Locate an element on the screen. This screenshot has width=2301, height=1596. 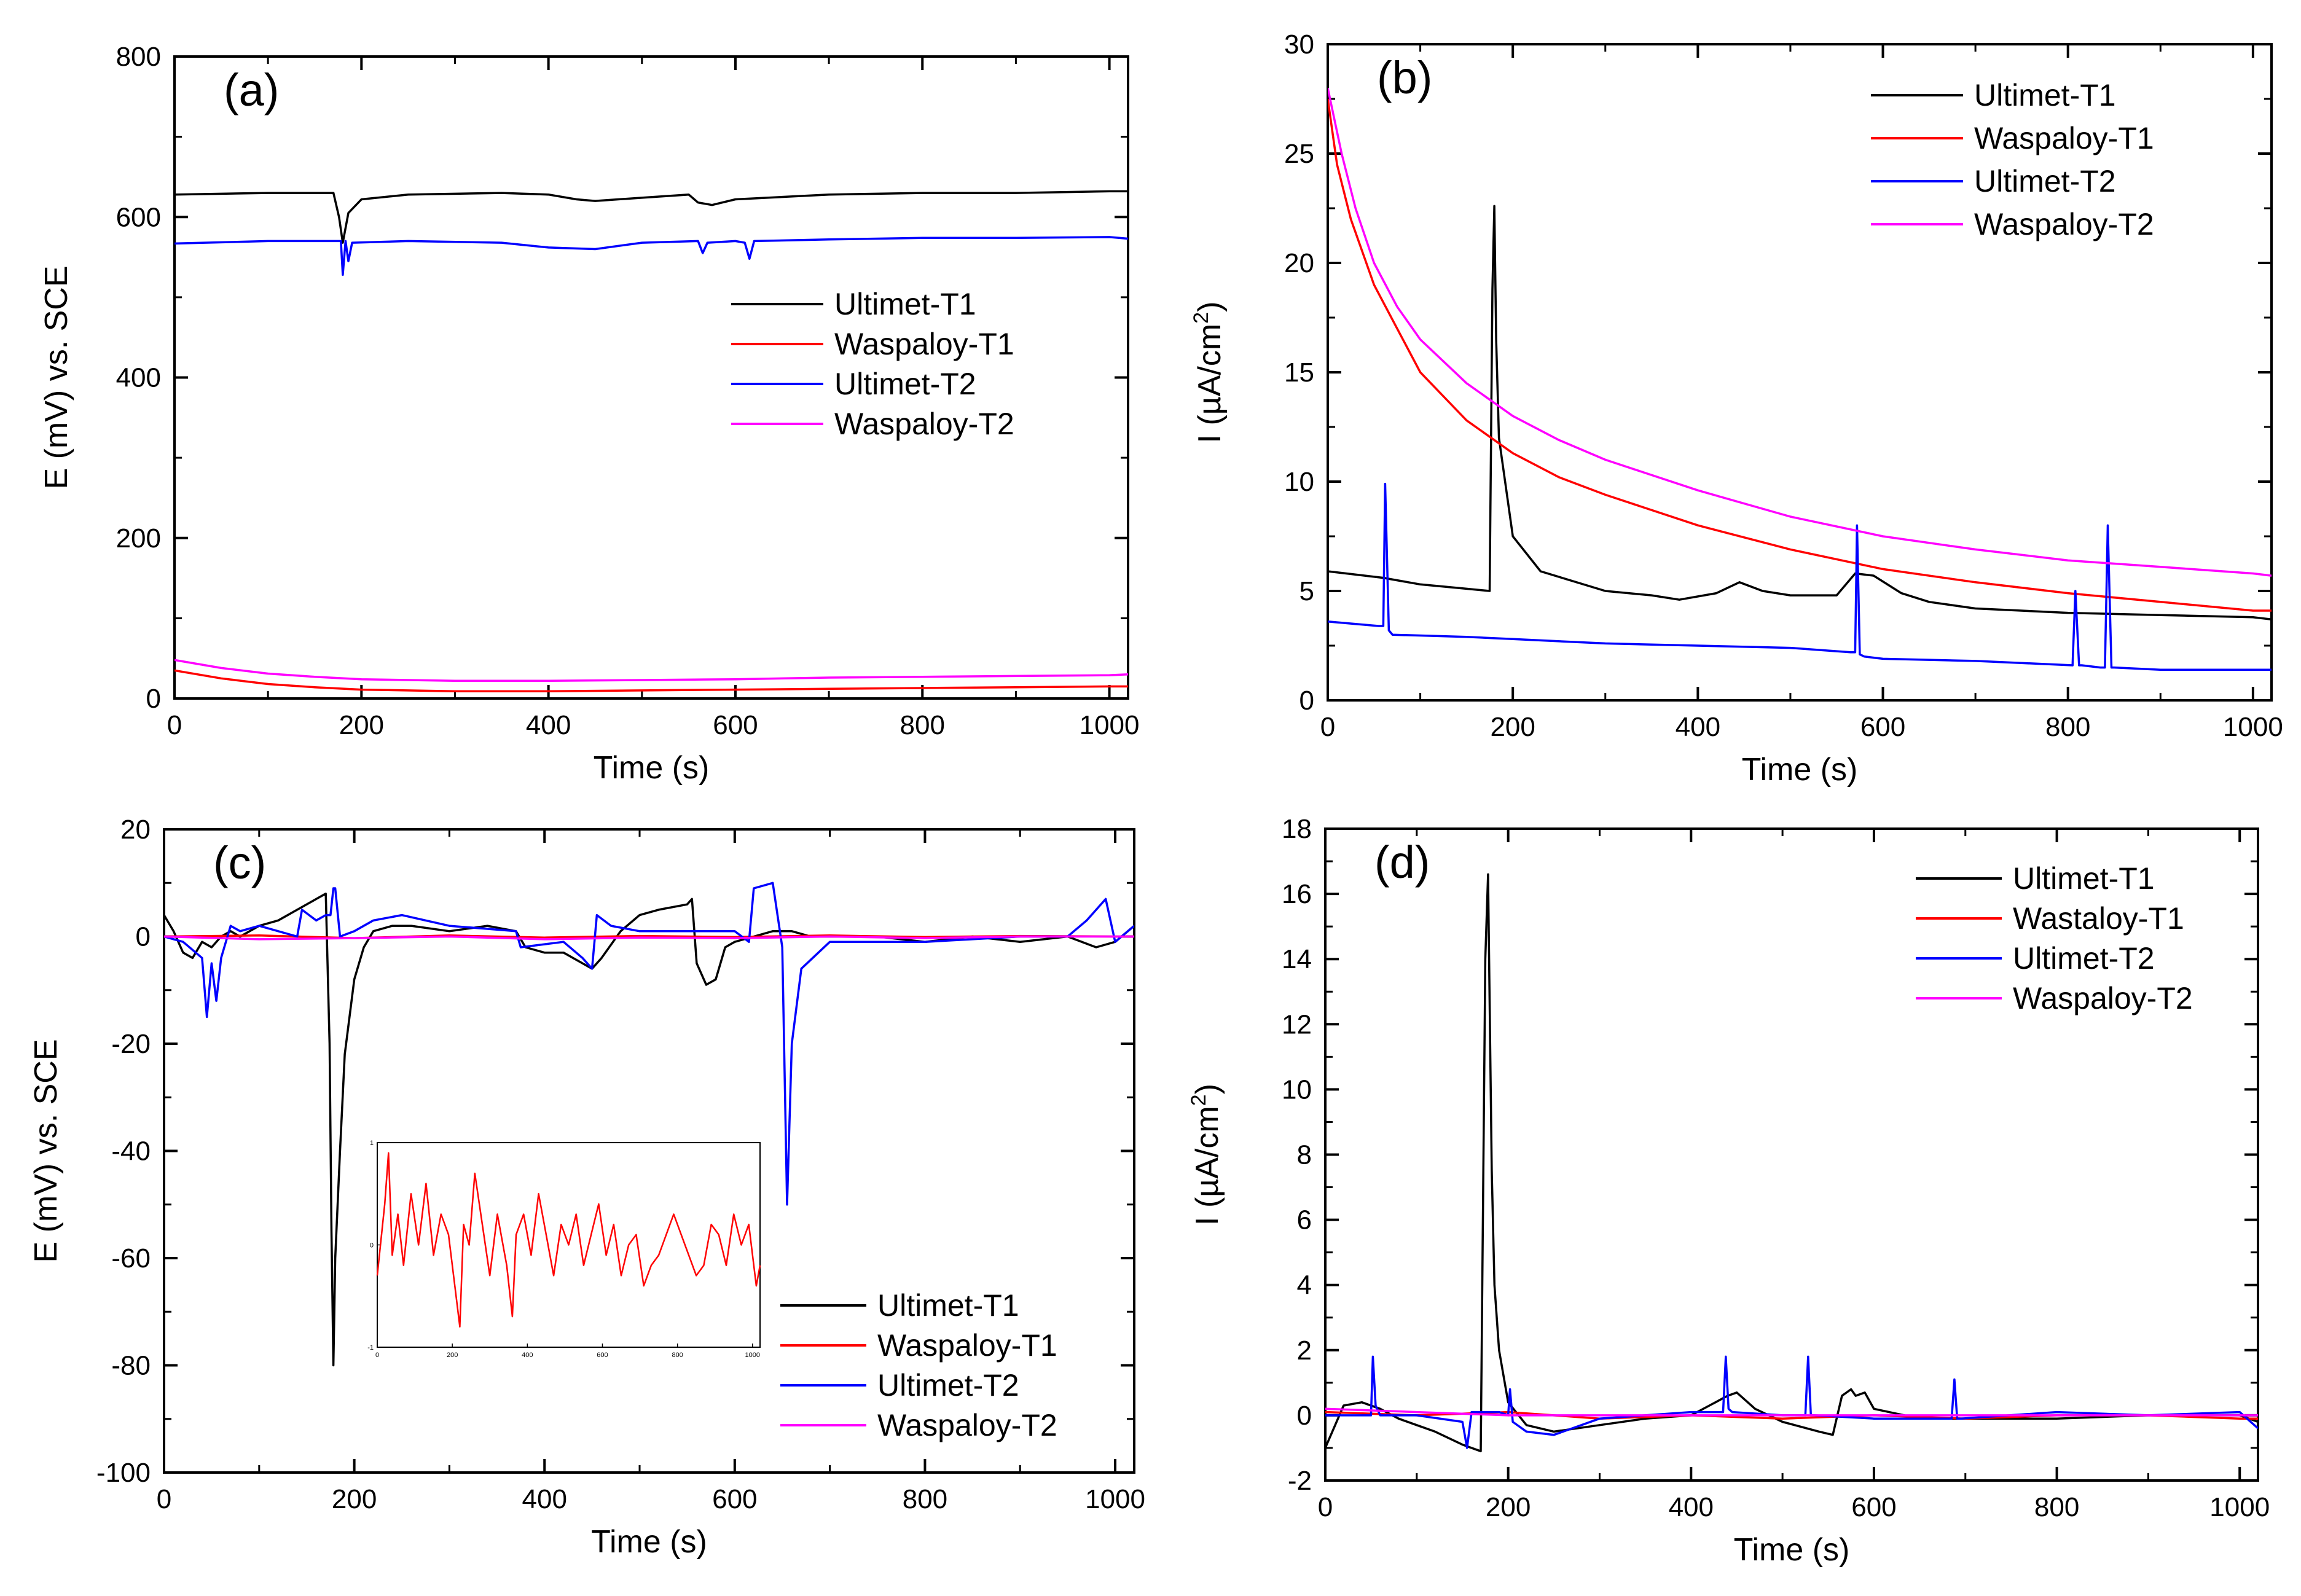
y-tick-label: 2 is located at coordinates (1304, 1351).